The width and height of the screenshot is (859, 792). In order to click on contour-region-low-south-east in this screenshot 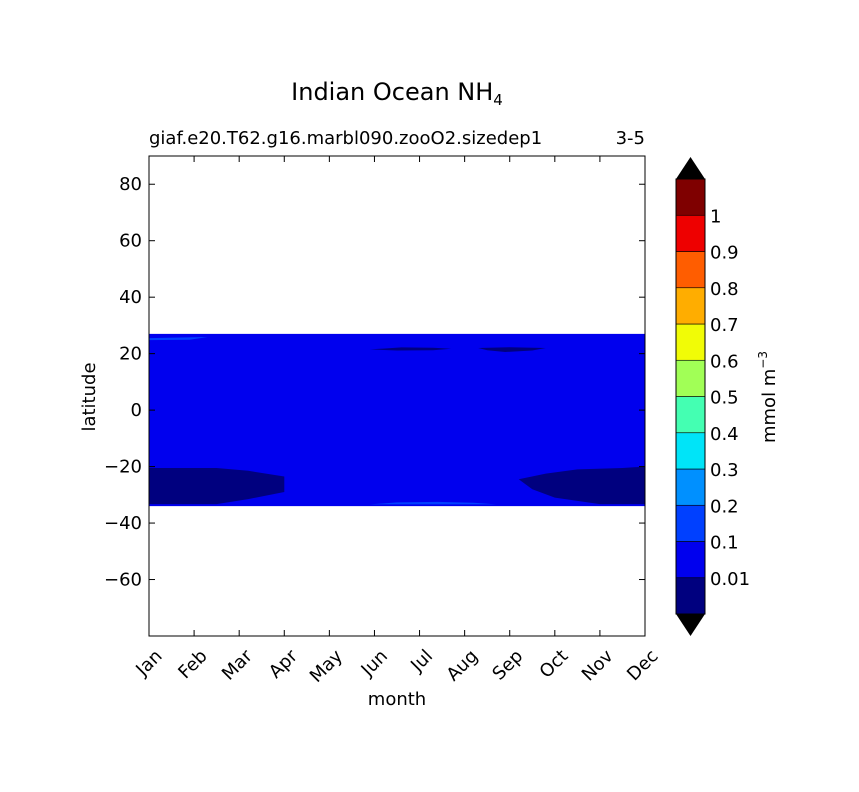, I will do `click(581, 485)`.